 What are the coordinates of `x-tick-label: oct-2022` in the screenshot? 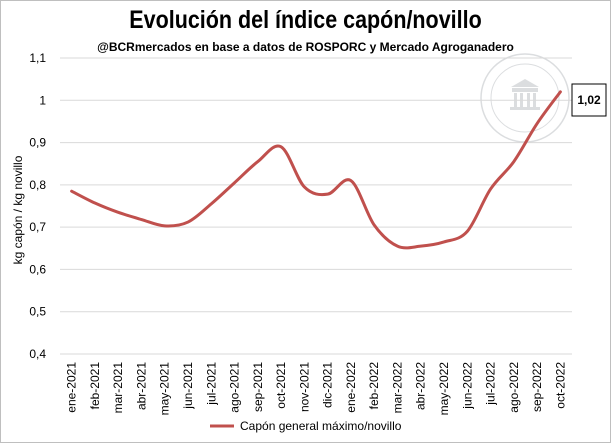 It's located at (560, 385).